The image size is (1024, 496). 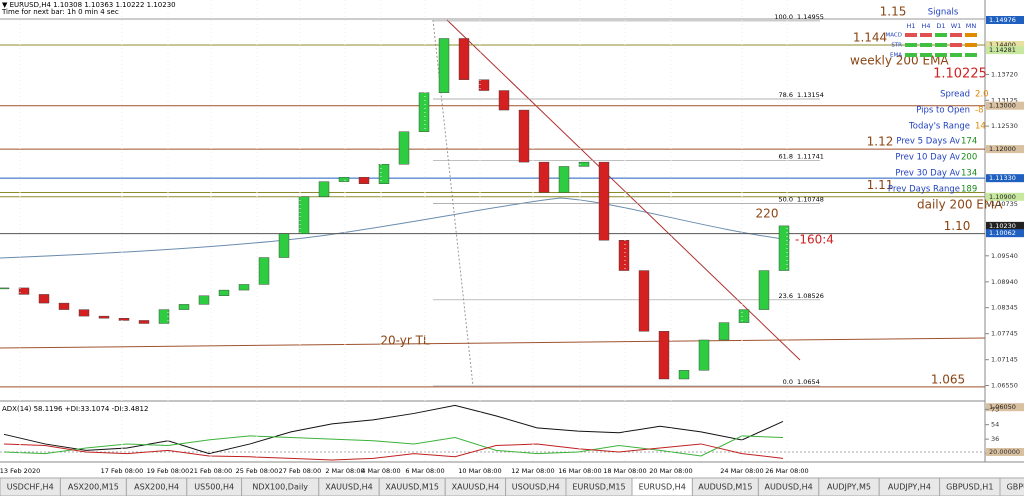 I want to click on signal-row: STR, so click(x=896, y=46).